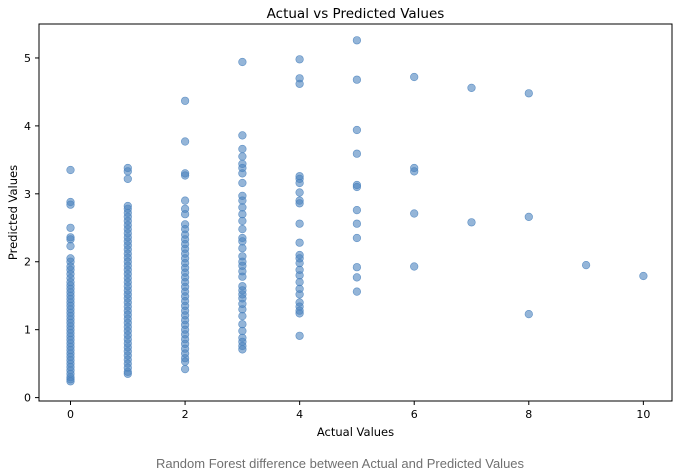  I want to click on y-tick-label: 2, so click(27, 262).